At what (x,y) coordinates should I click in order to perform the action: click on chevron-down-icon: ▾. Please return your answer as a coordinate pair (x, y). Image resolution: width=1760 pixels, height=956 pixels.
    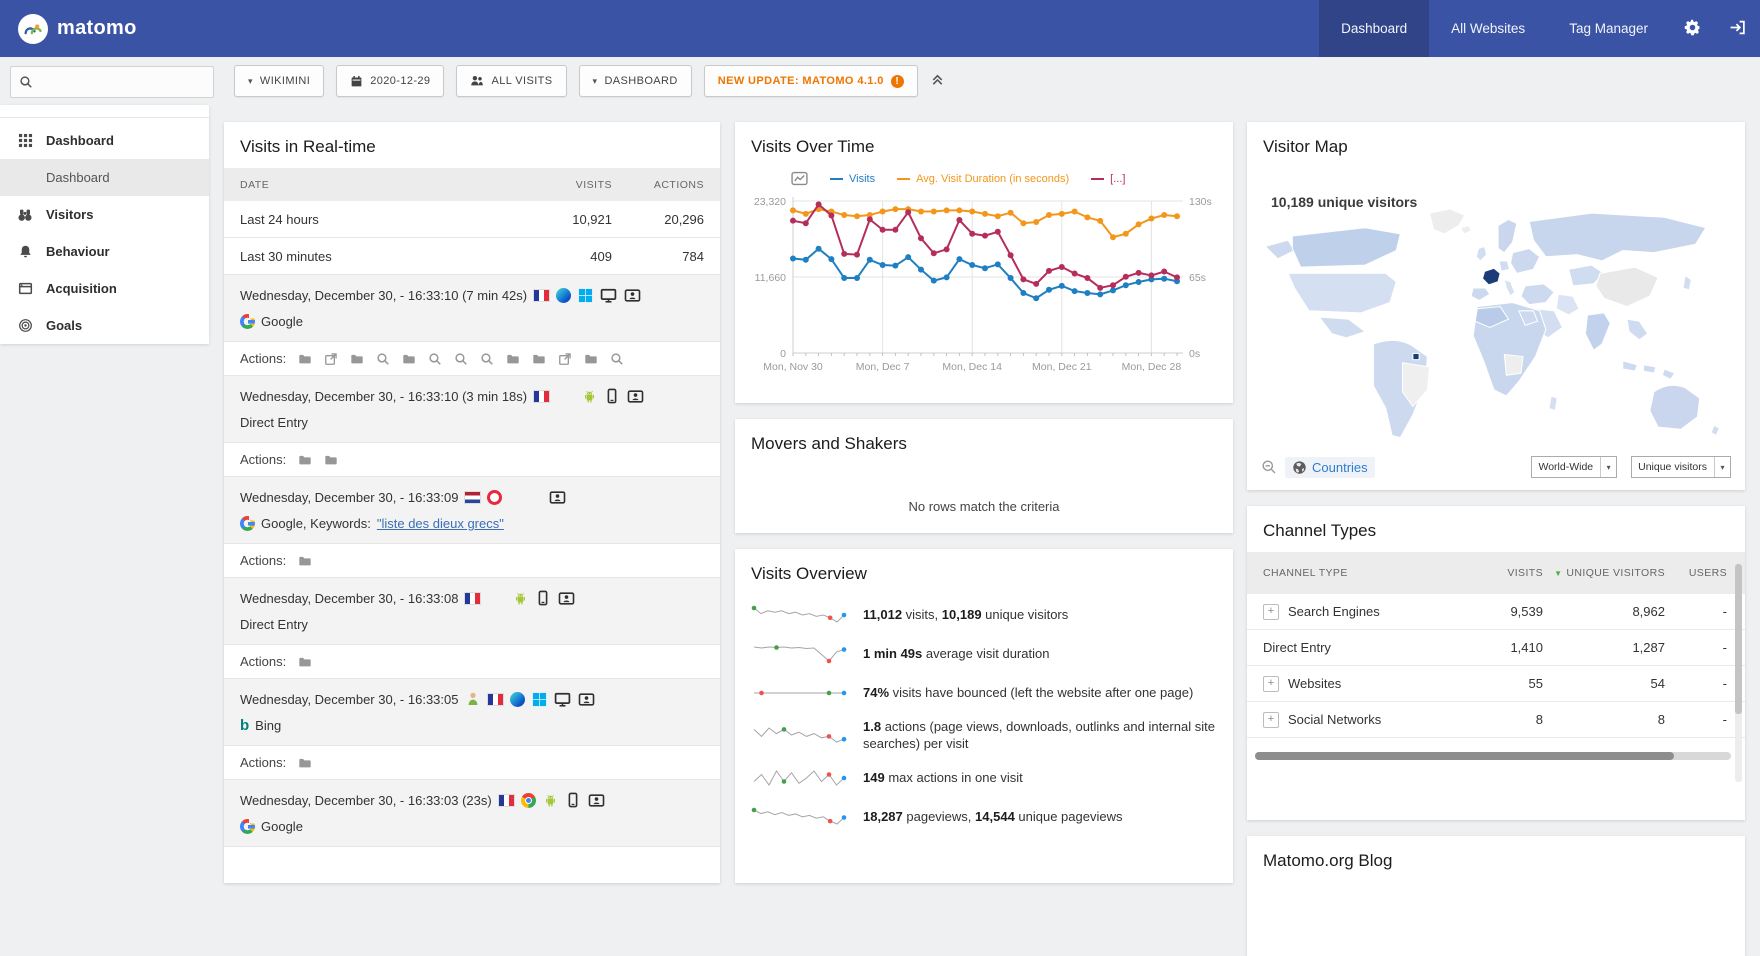
    Looking at the image, I should click on (595, 80).